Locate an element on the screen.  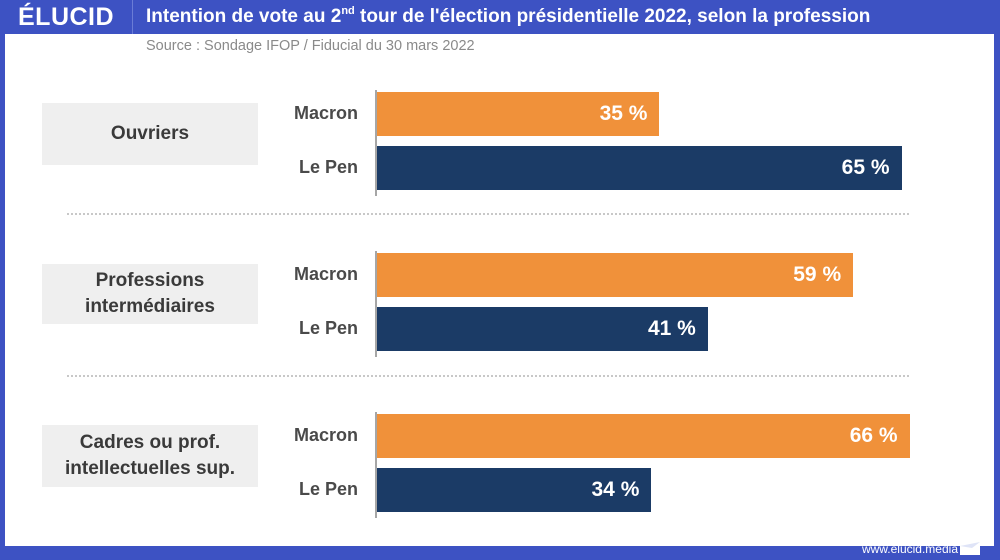
bar-macron: 59 % is located at coordinates (615, 275).